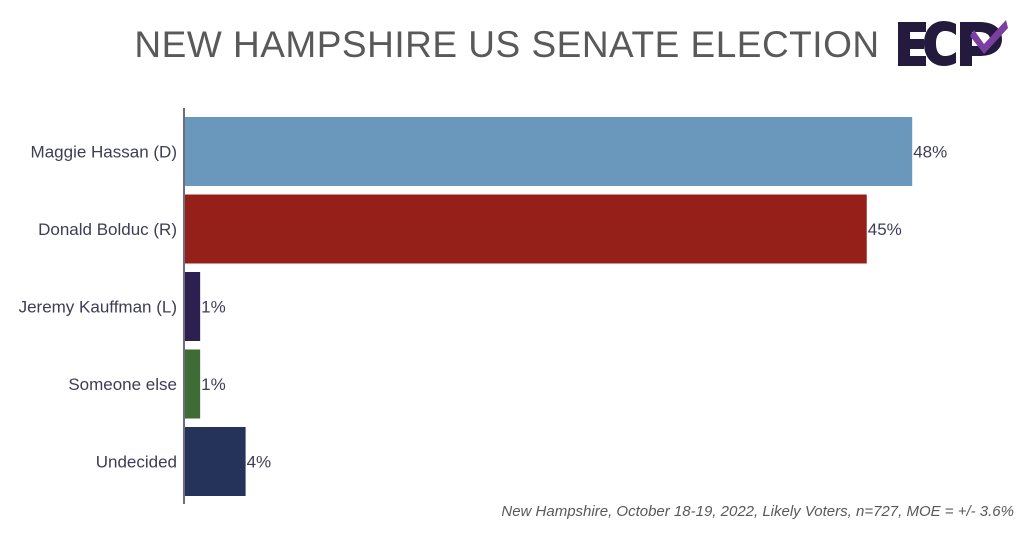  I want to click on logo-letter-p, so click(981, 44).